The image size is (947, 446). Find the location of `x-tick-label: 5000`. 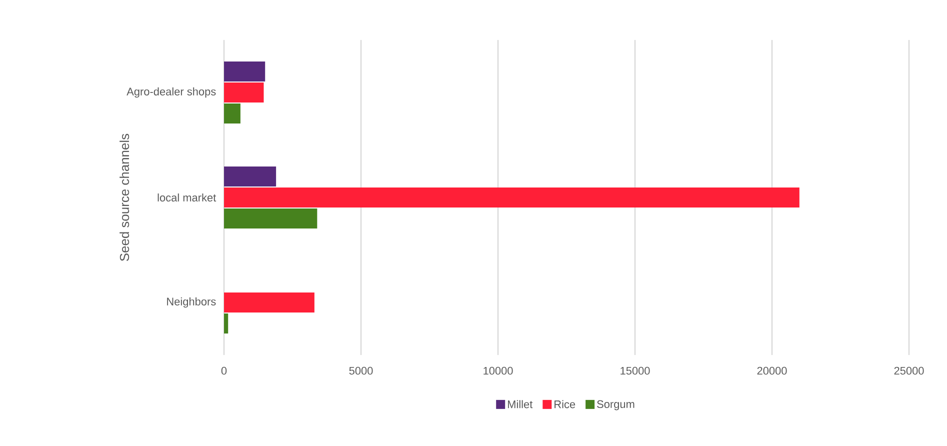

x-tick-label: 5000 is located at coordinates (361, 370).